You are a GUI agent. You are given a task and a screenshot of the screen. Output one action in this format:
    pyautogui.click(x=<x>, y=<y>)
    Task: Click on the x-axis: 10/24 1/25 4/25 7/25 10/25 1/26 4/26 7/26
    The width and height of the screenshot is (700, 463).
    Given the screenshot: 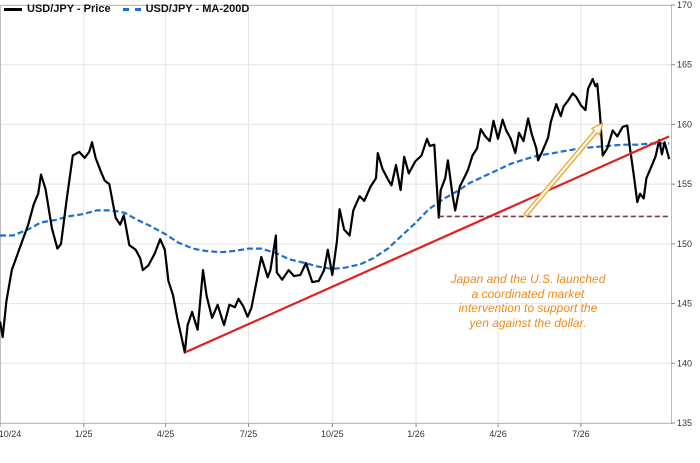 What is the action you would take?
    pyautogui.click(x=295, y=431)
    